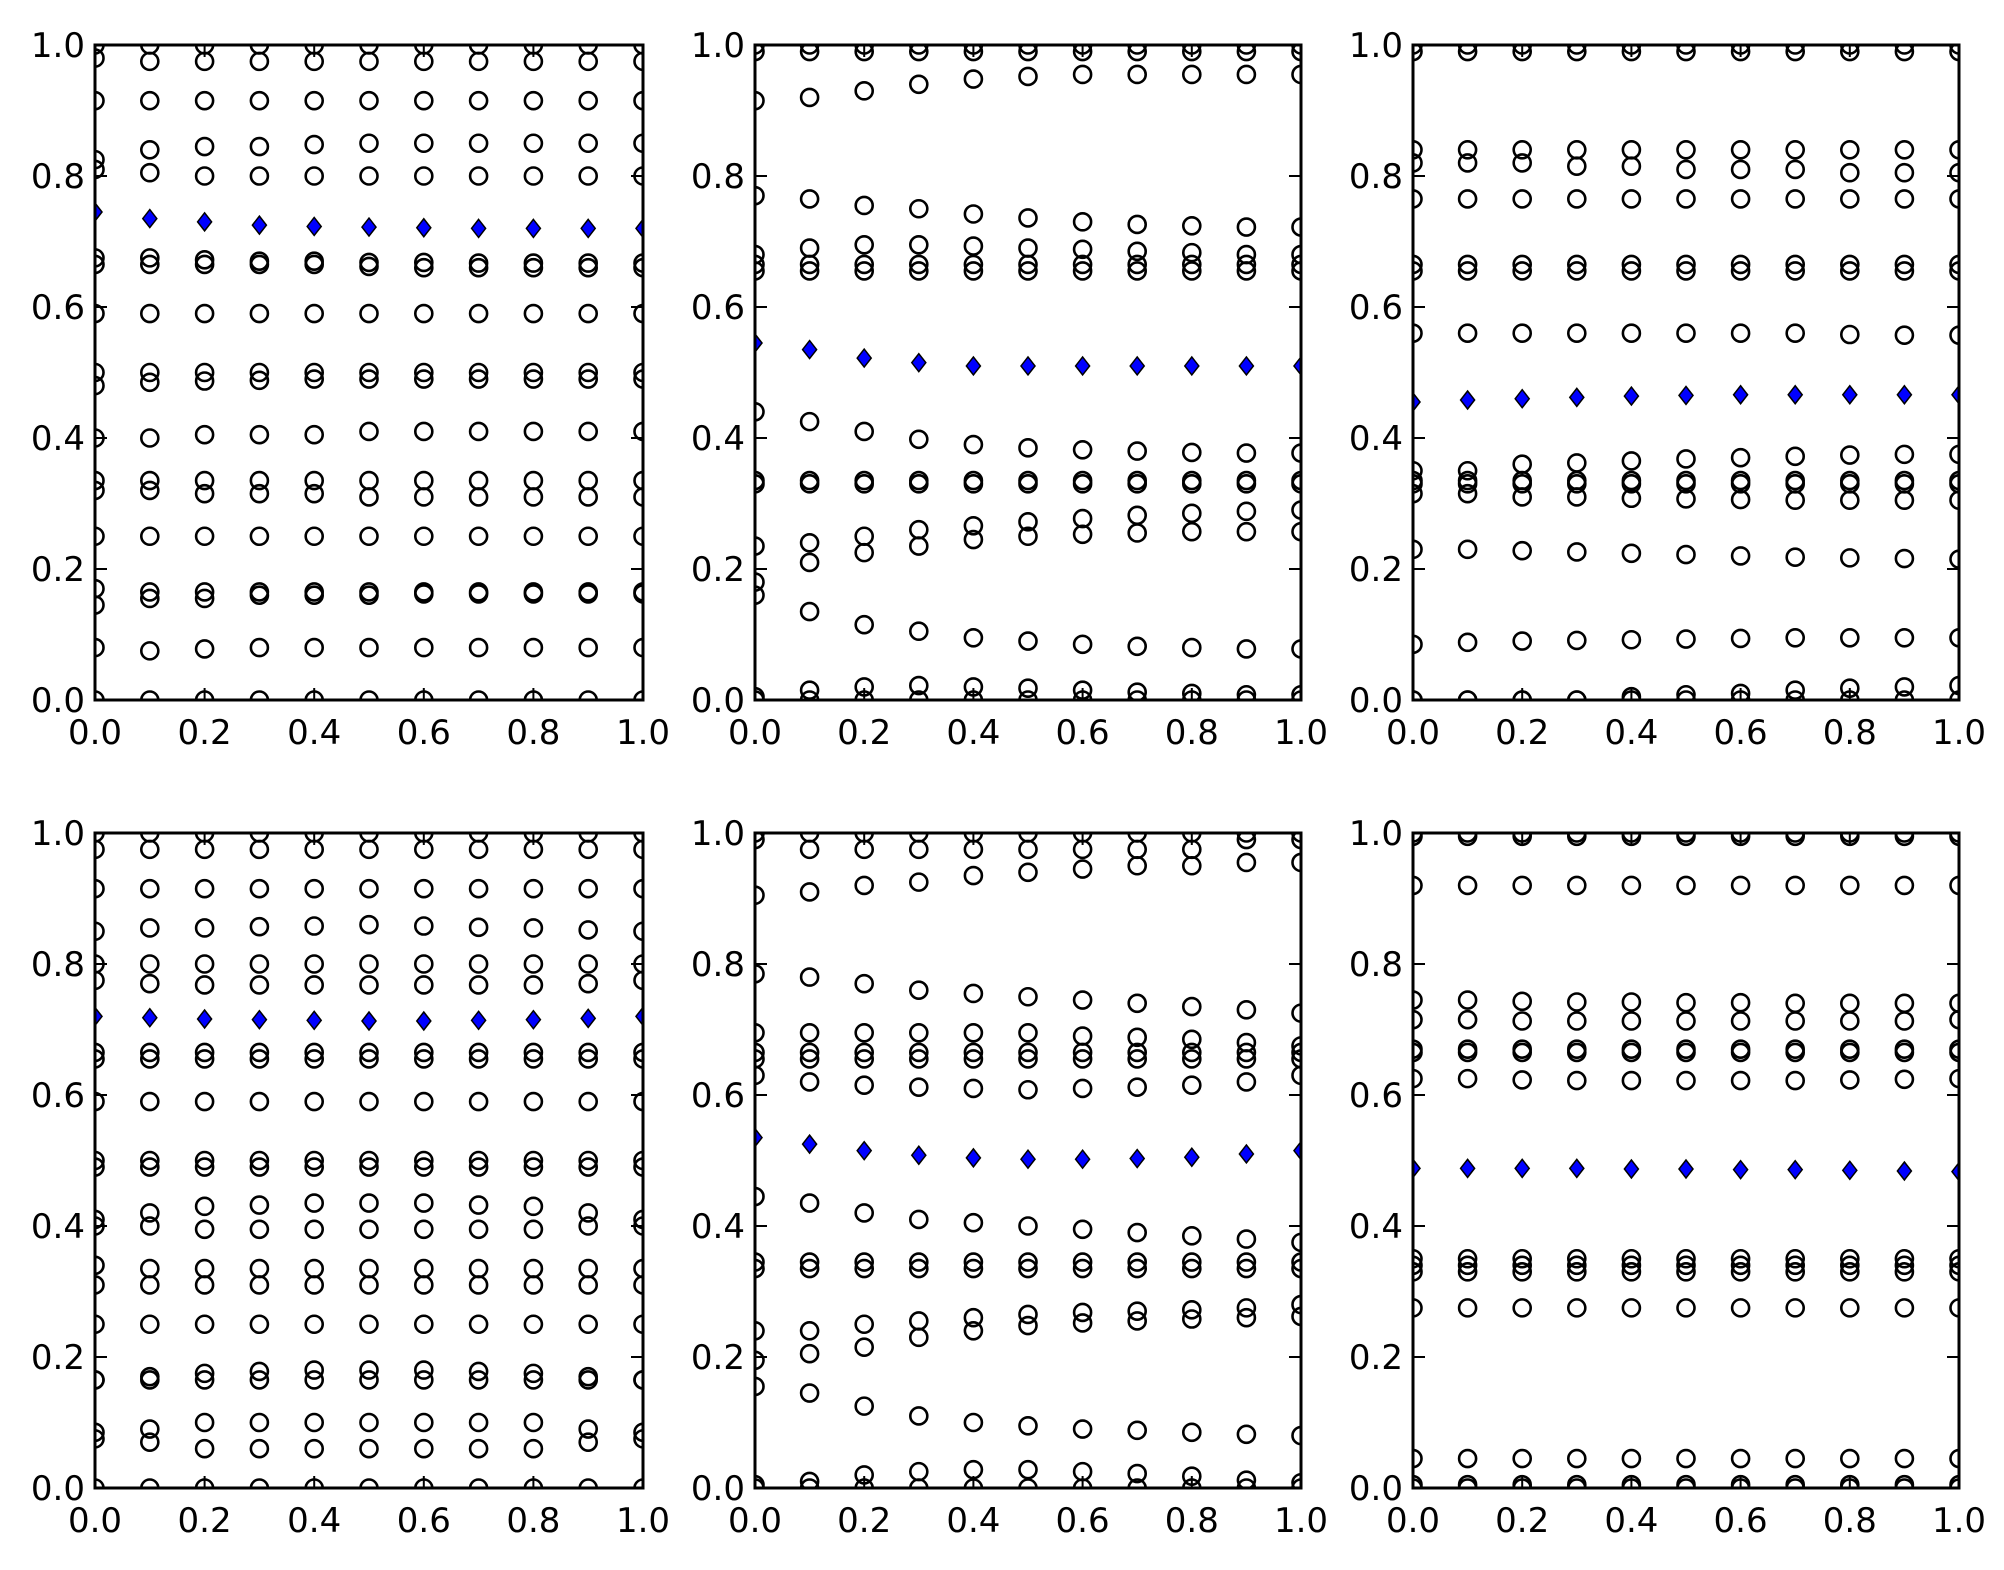  What do you see at coordinates (1376, 834) in the screenshot?
I see `y-tick-label: 1.0` at bounding box center [1376, 834].